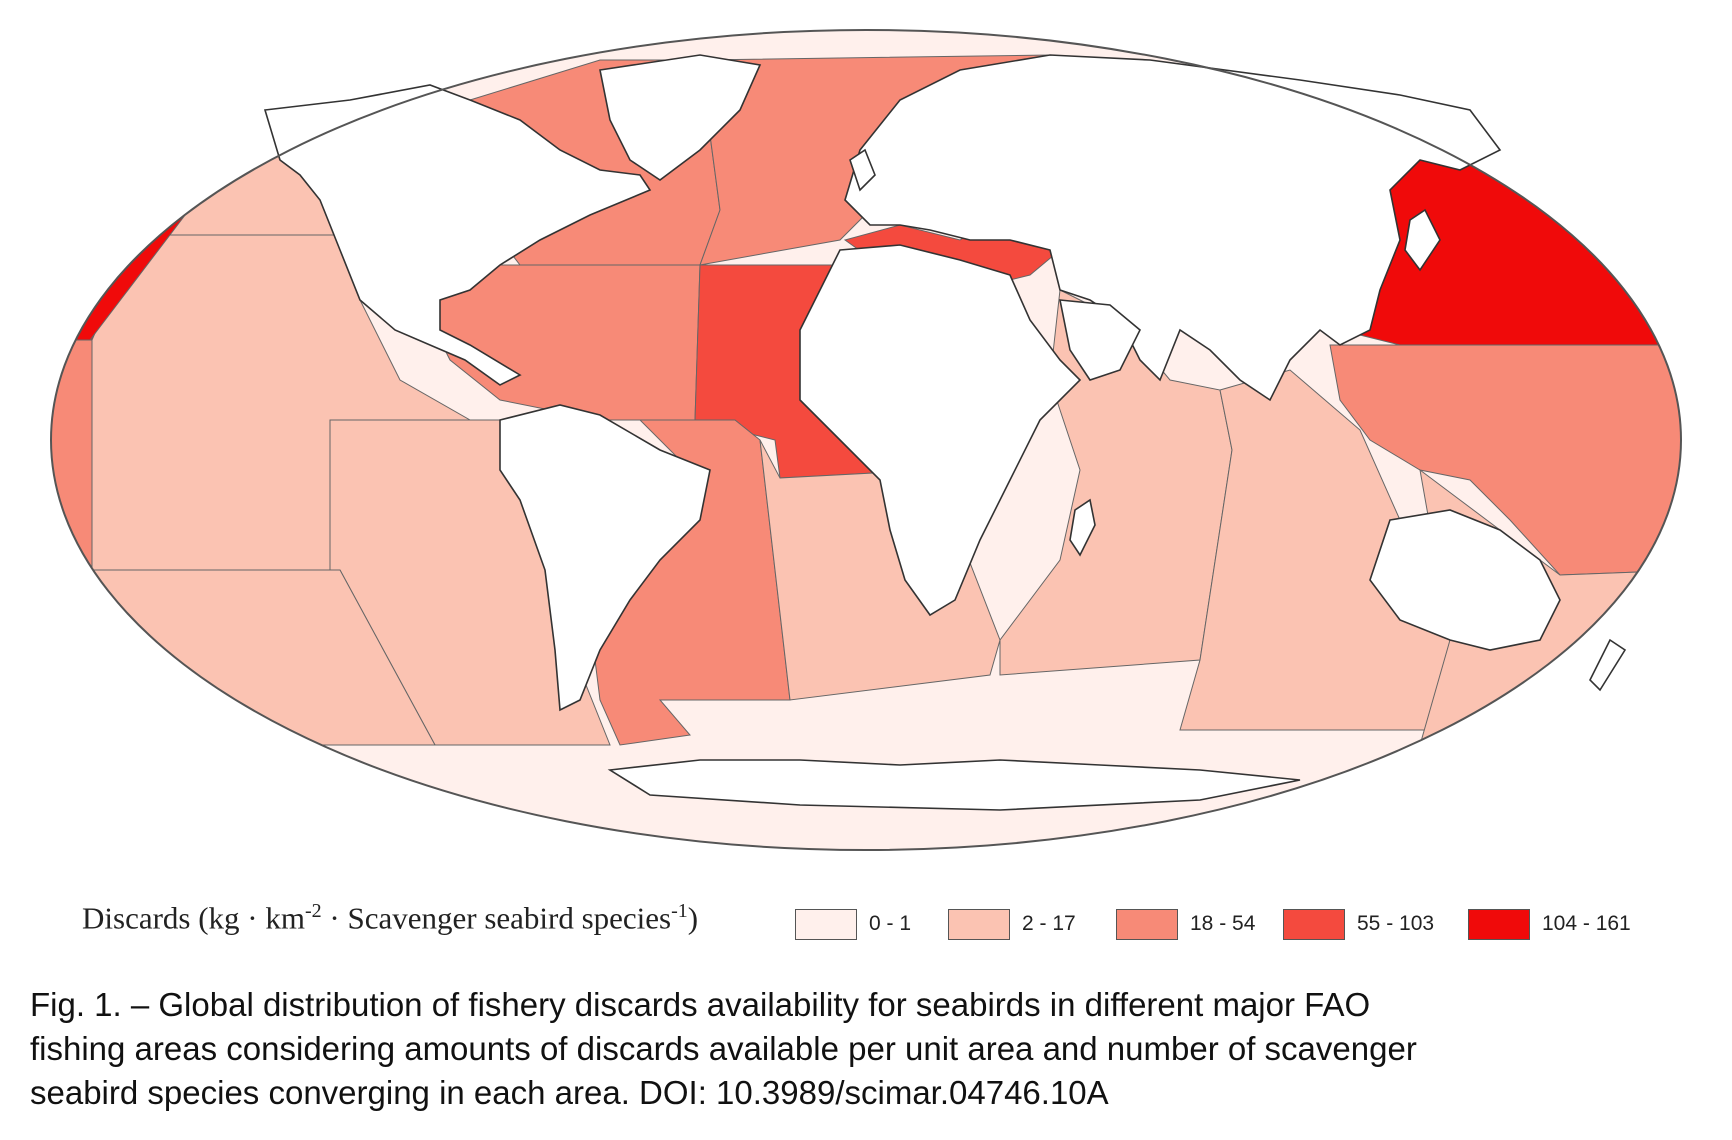 Image resolution: width=1732 pixels, height=1140 pixels. I want to click on new-zealand, so click(1608, 665).